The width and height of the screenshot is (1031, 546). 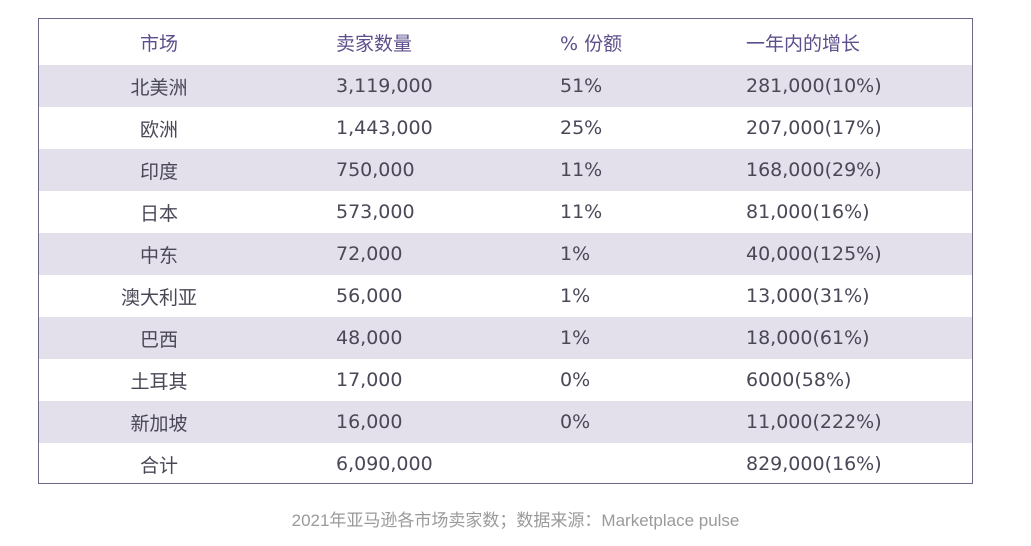 What do you see at coordinates (505, 464) in the screenshot?
I see `table-row-total: 合计 6,090,000 829,000(16%)` at bounding box center [505, 464].